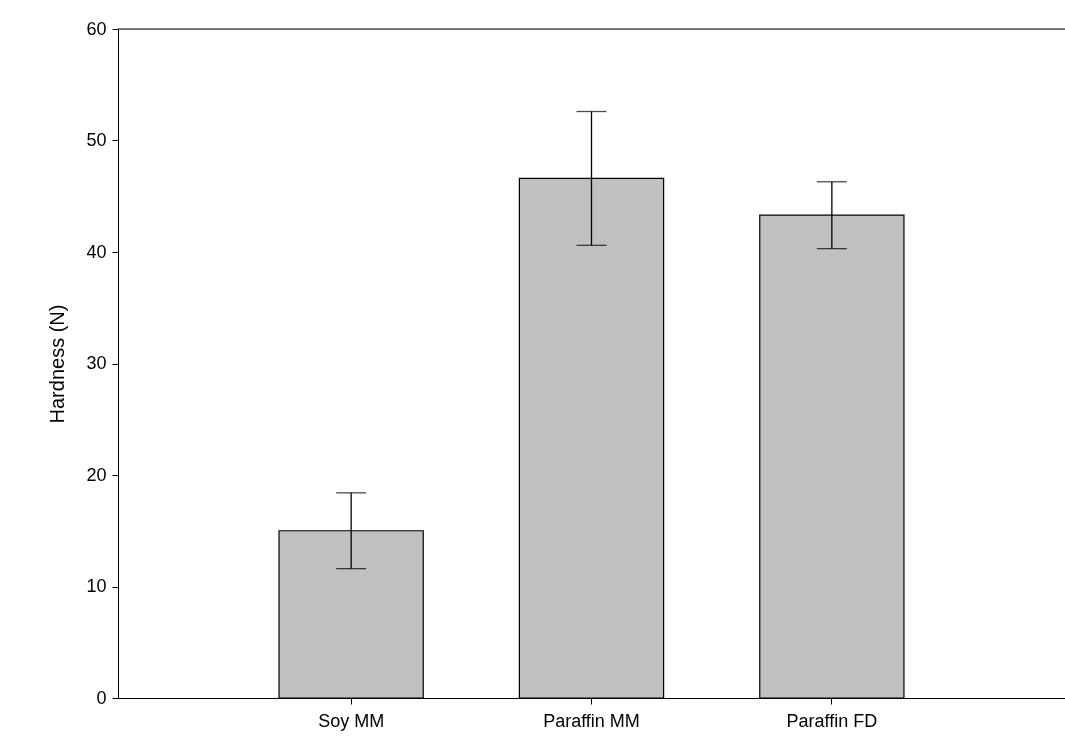 This screenshot has height=747, width=1065. Describe the element at coordinates (96, 28) in the screenshot. I see `y-tick-label: 60` at that location.